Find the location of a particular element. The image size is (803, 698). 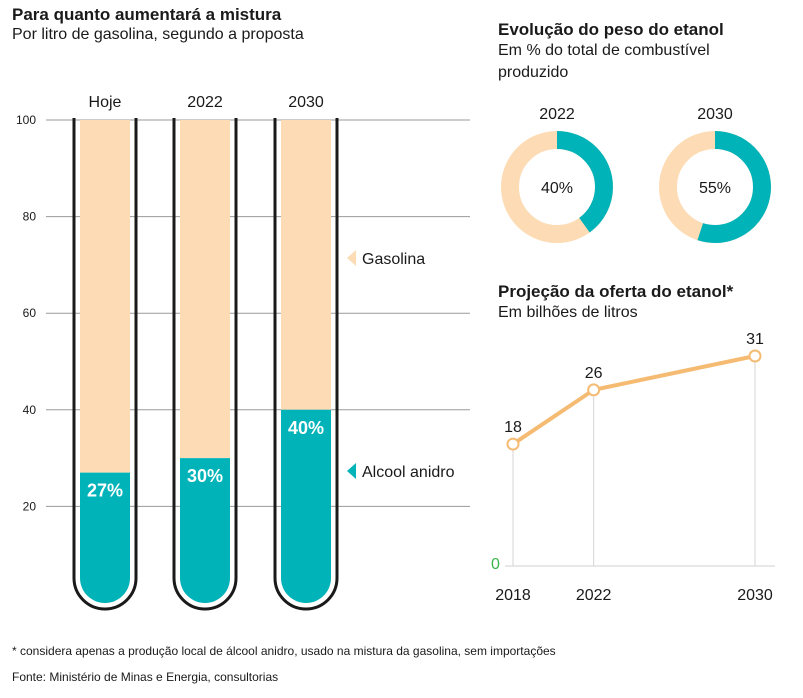

legend-alcool-marker is located at coordinates (351, 471).